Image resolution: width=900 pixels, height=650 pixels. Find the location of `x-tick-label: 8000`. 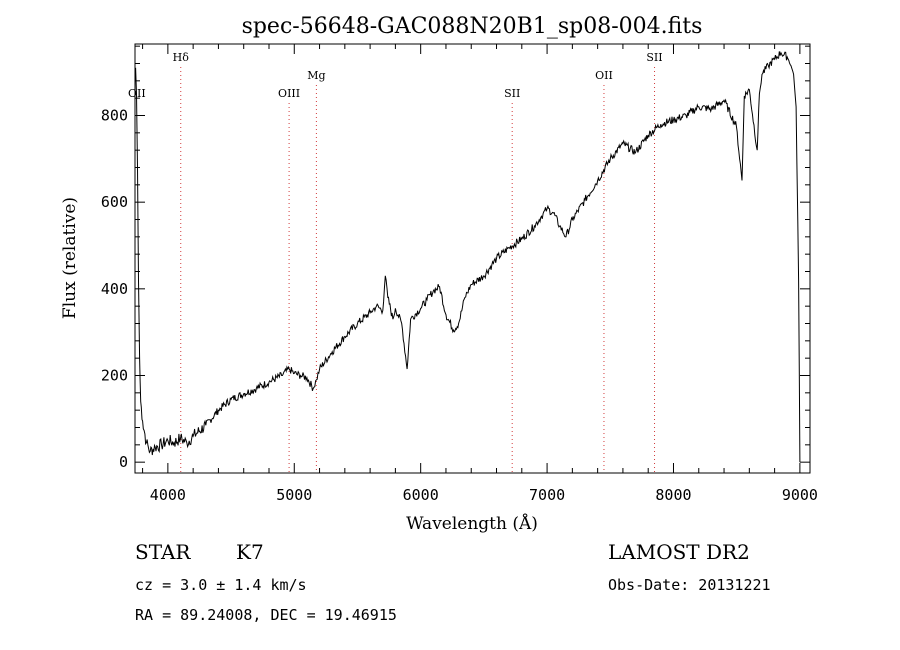

x-tick-label: 8000 is located at coordinates (673, 495).